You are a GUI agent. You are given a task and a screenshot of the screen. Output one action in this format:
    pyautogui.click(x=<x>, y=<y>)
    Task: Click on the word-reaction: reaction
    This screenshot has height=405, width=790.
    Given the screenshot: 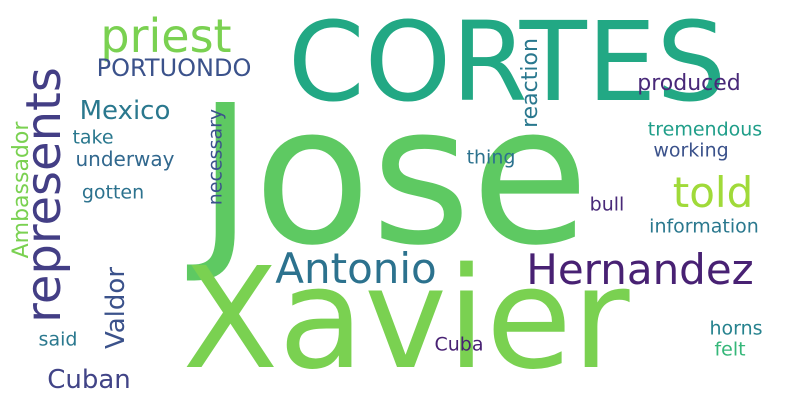 What is the action you would take?
    pyautogui.click(x=530, y=83)
    